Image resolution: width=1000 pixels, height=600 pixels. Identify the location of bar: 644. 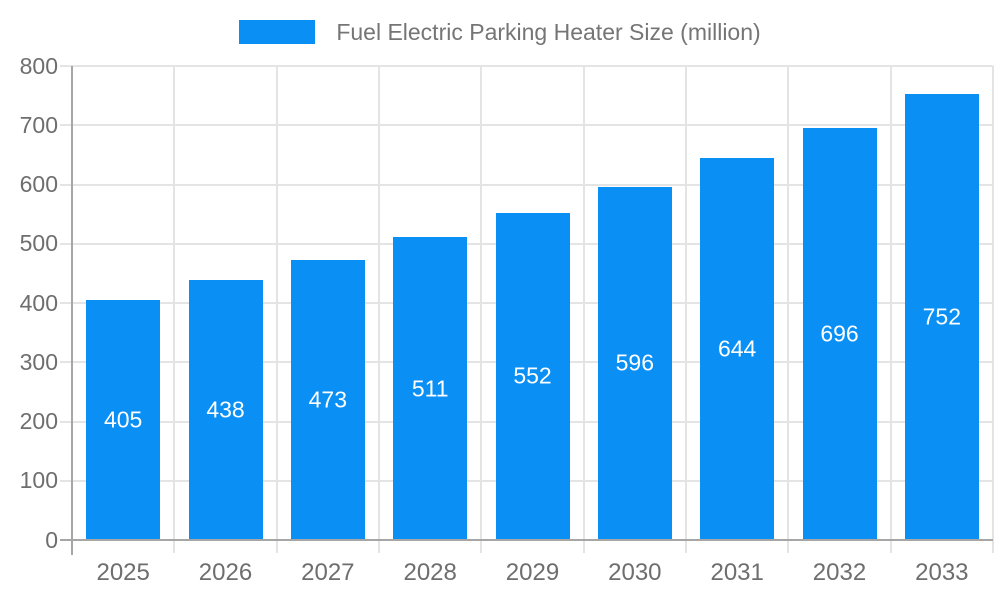
(737, 349).